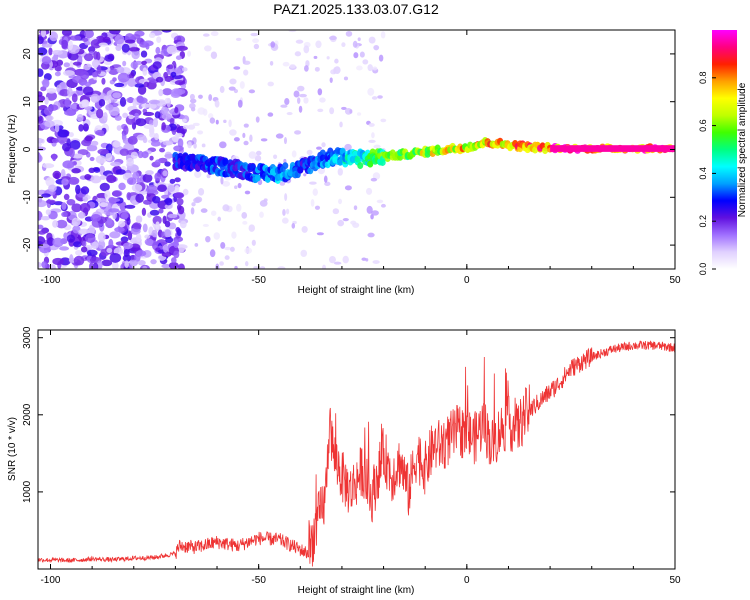 Image resolution: width=750 pixels, height=600 pixels. I want to click on colorbar-tick-label: 0.4, so click(703, 173).